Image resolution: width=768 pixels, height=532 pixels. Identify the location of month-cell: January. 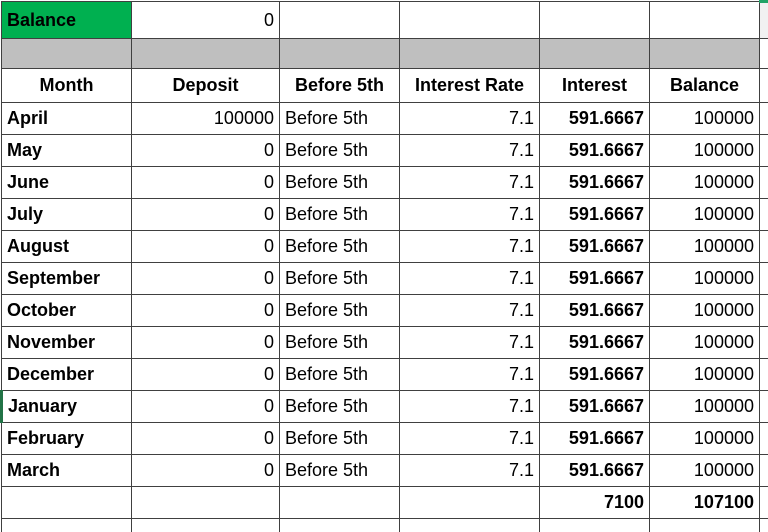
(66, 406).